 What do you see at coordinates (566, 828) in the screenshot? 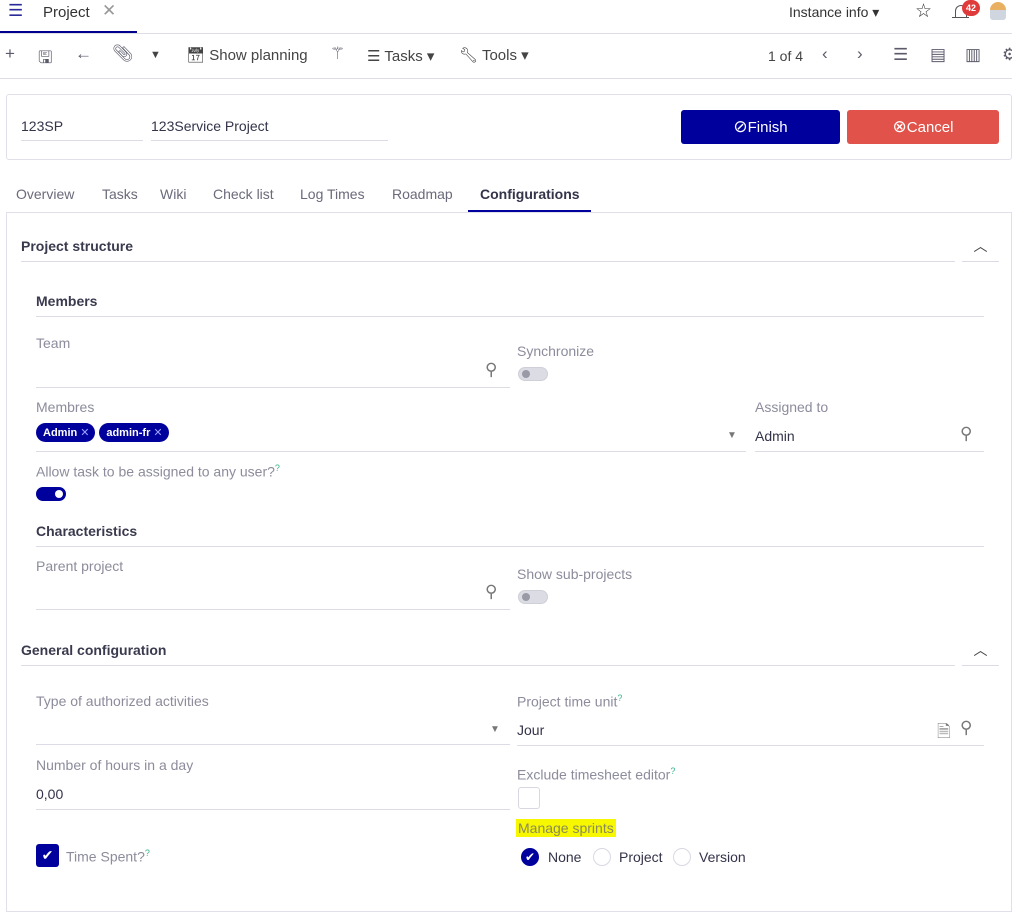
I see `manage-sprints-label: Manage sprints` at bounding box center [566, 828].